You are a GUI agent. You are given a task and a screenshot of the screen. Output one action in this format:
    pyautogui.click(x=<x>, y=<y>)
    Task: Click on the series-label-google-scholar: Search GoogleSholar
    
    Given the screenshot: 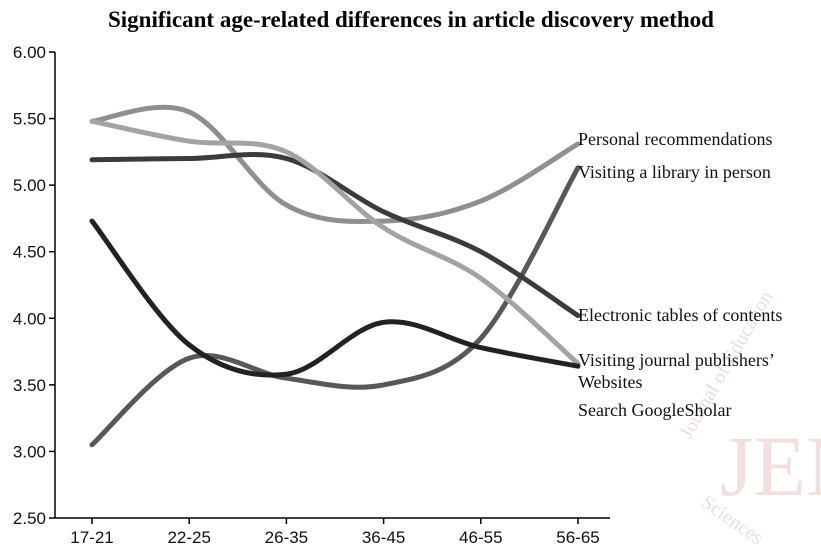 What is the action you would take?
    pyautogui.click(x=654, y=410)
    